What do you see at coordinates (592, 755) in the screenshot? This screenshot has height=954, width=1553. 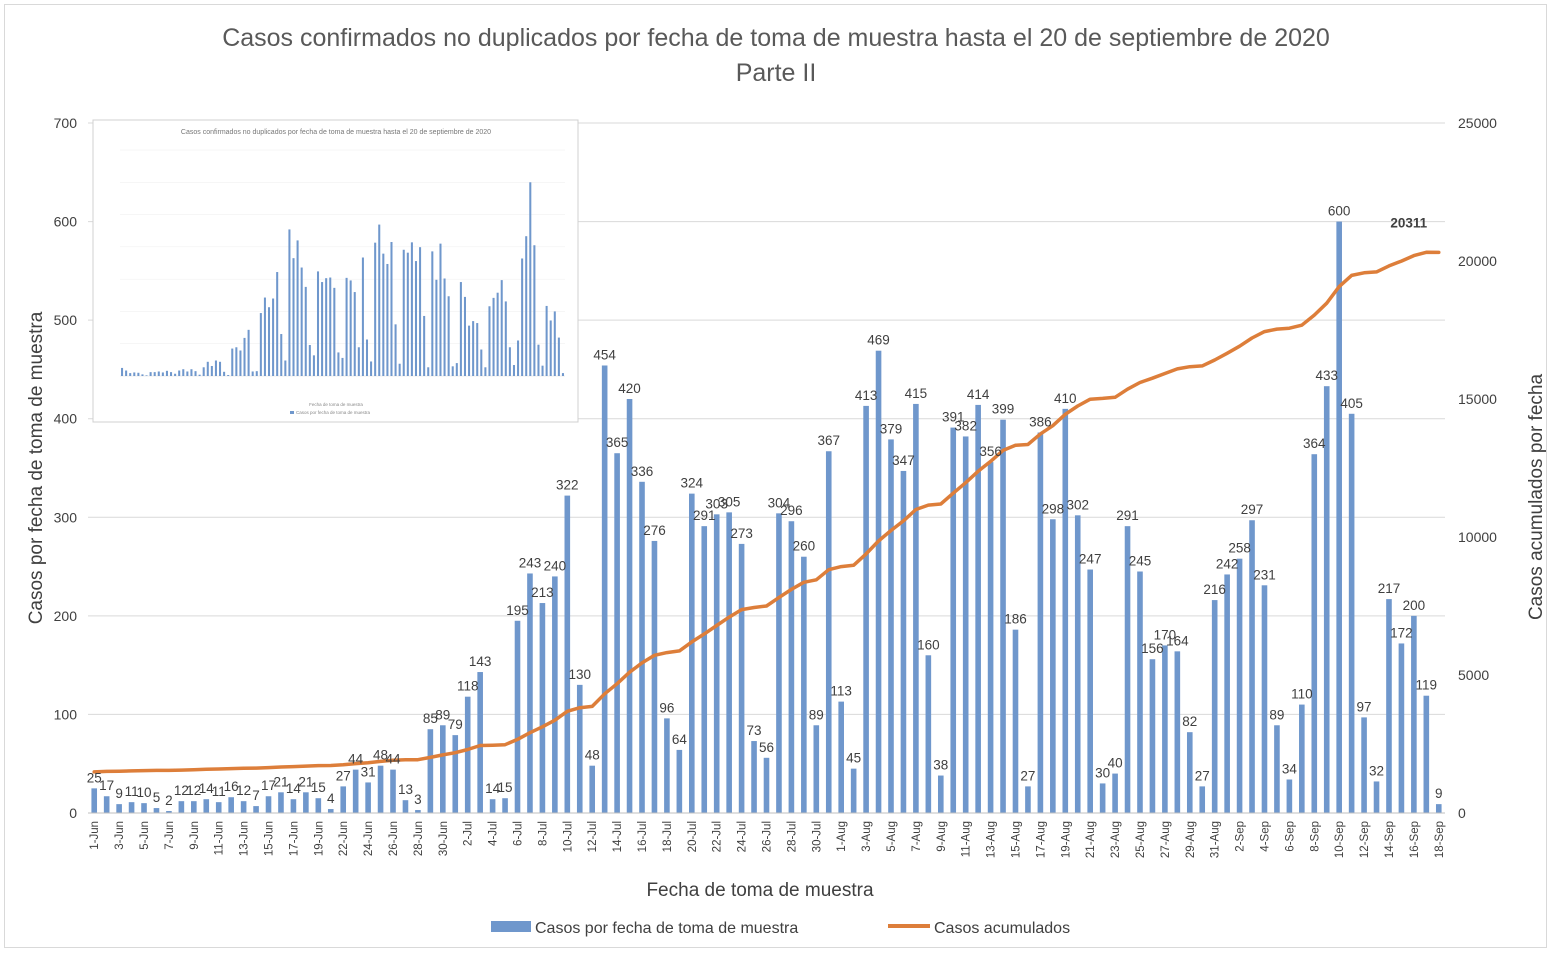 I see `bar-data-label: 48` at bounding box center [592, 755].